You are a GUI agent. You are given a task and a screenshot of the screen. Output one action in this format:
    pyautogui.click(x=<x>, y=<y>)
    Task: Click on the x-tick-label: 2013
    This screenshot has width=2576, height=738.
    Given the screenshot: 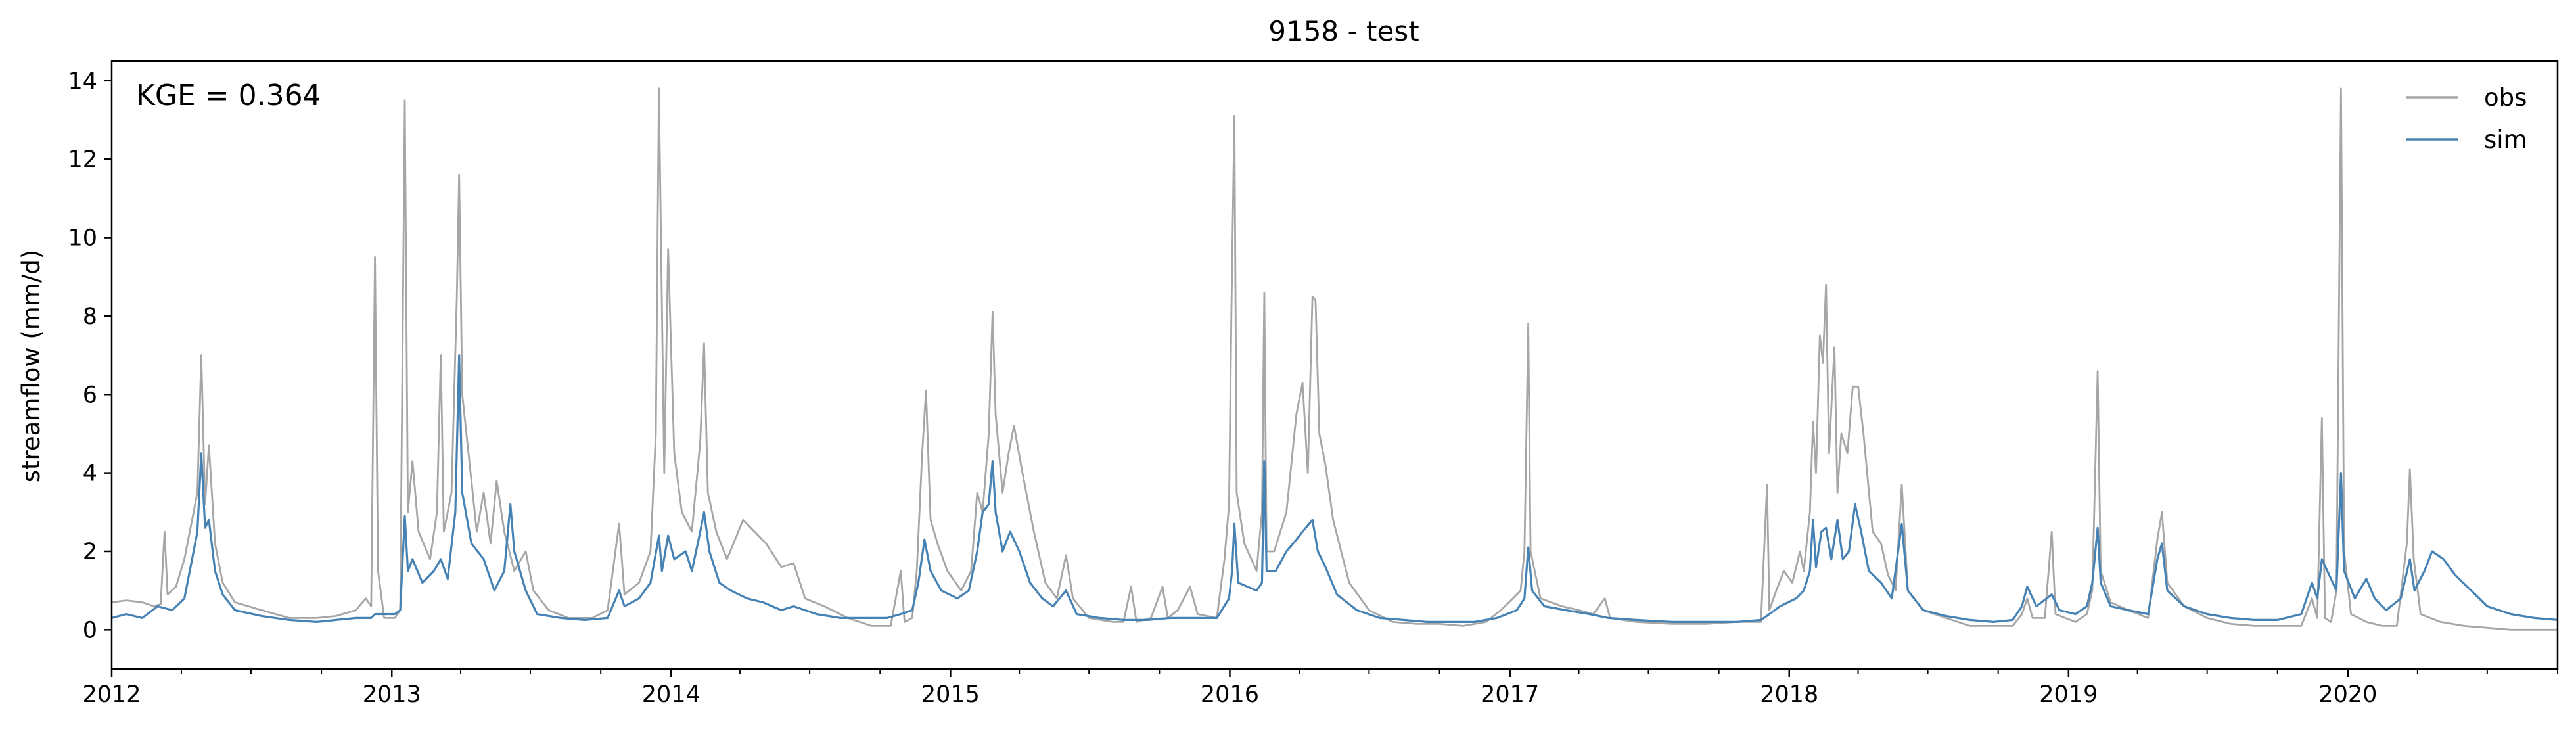 What is the action you would take?
    pyautogui.click(x=392, y=694)
    